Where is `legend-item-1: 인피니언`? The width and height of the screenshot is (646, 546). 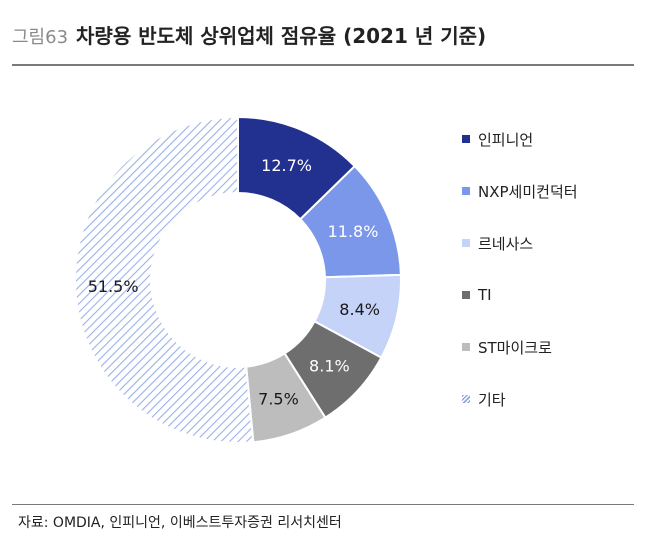
legend-item-1: 인피니언 is located at coordinates (520, 139).